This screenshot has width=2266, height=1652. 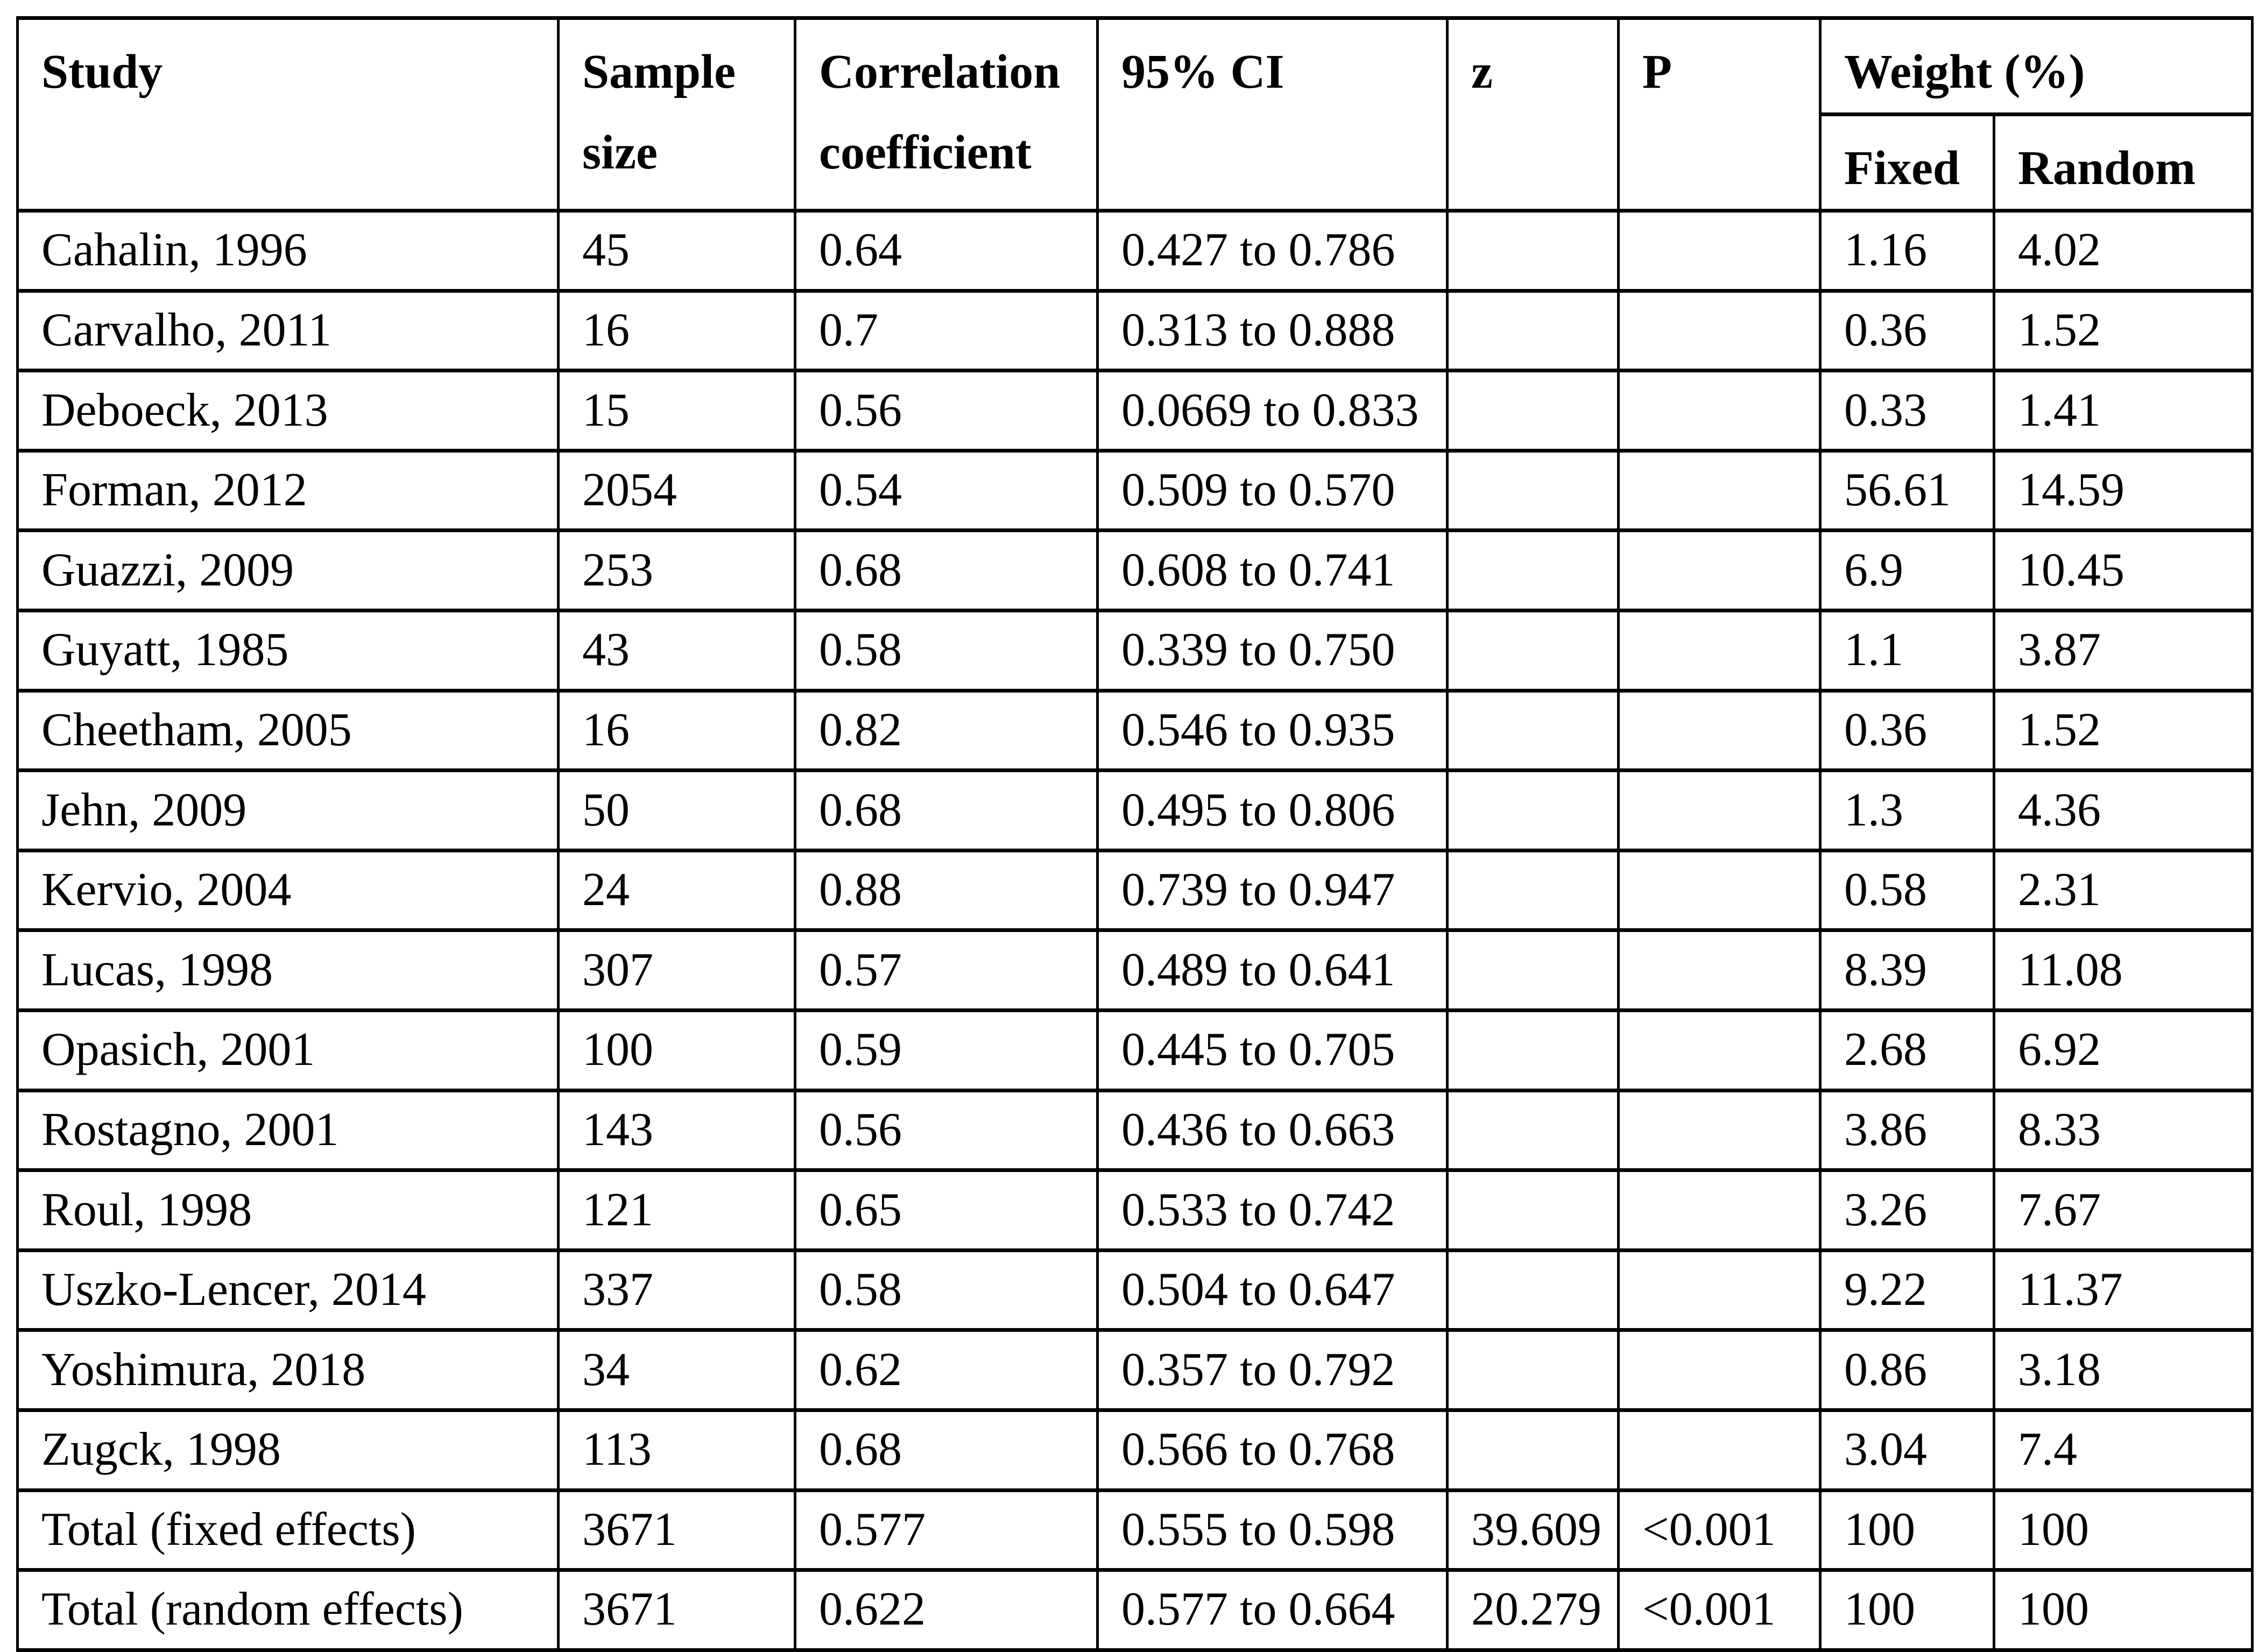 What do you see at coordinates (1272, 411) in the screenshot?
I see `cell-ci: 0.0669 to 0.833` at bounding box center [1272, 411].